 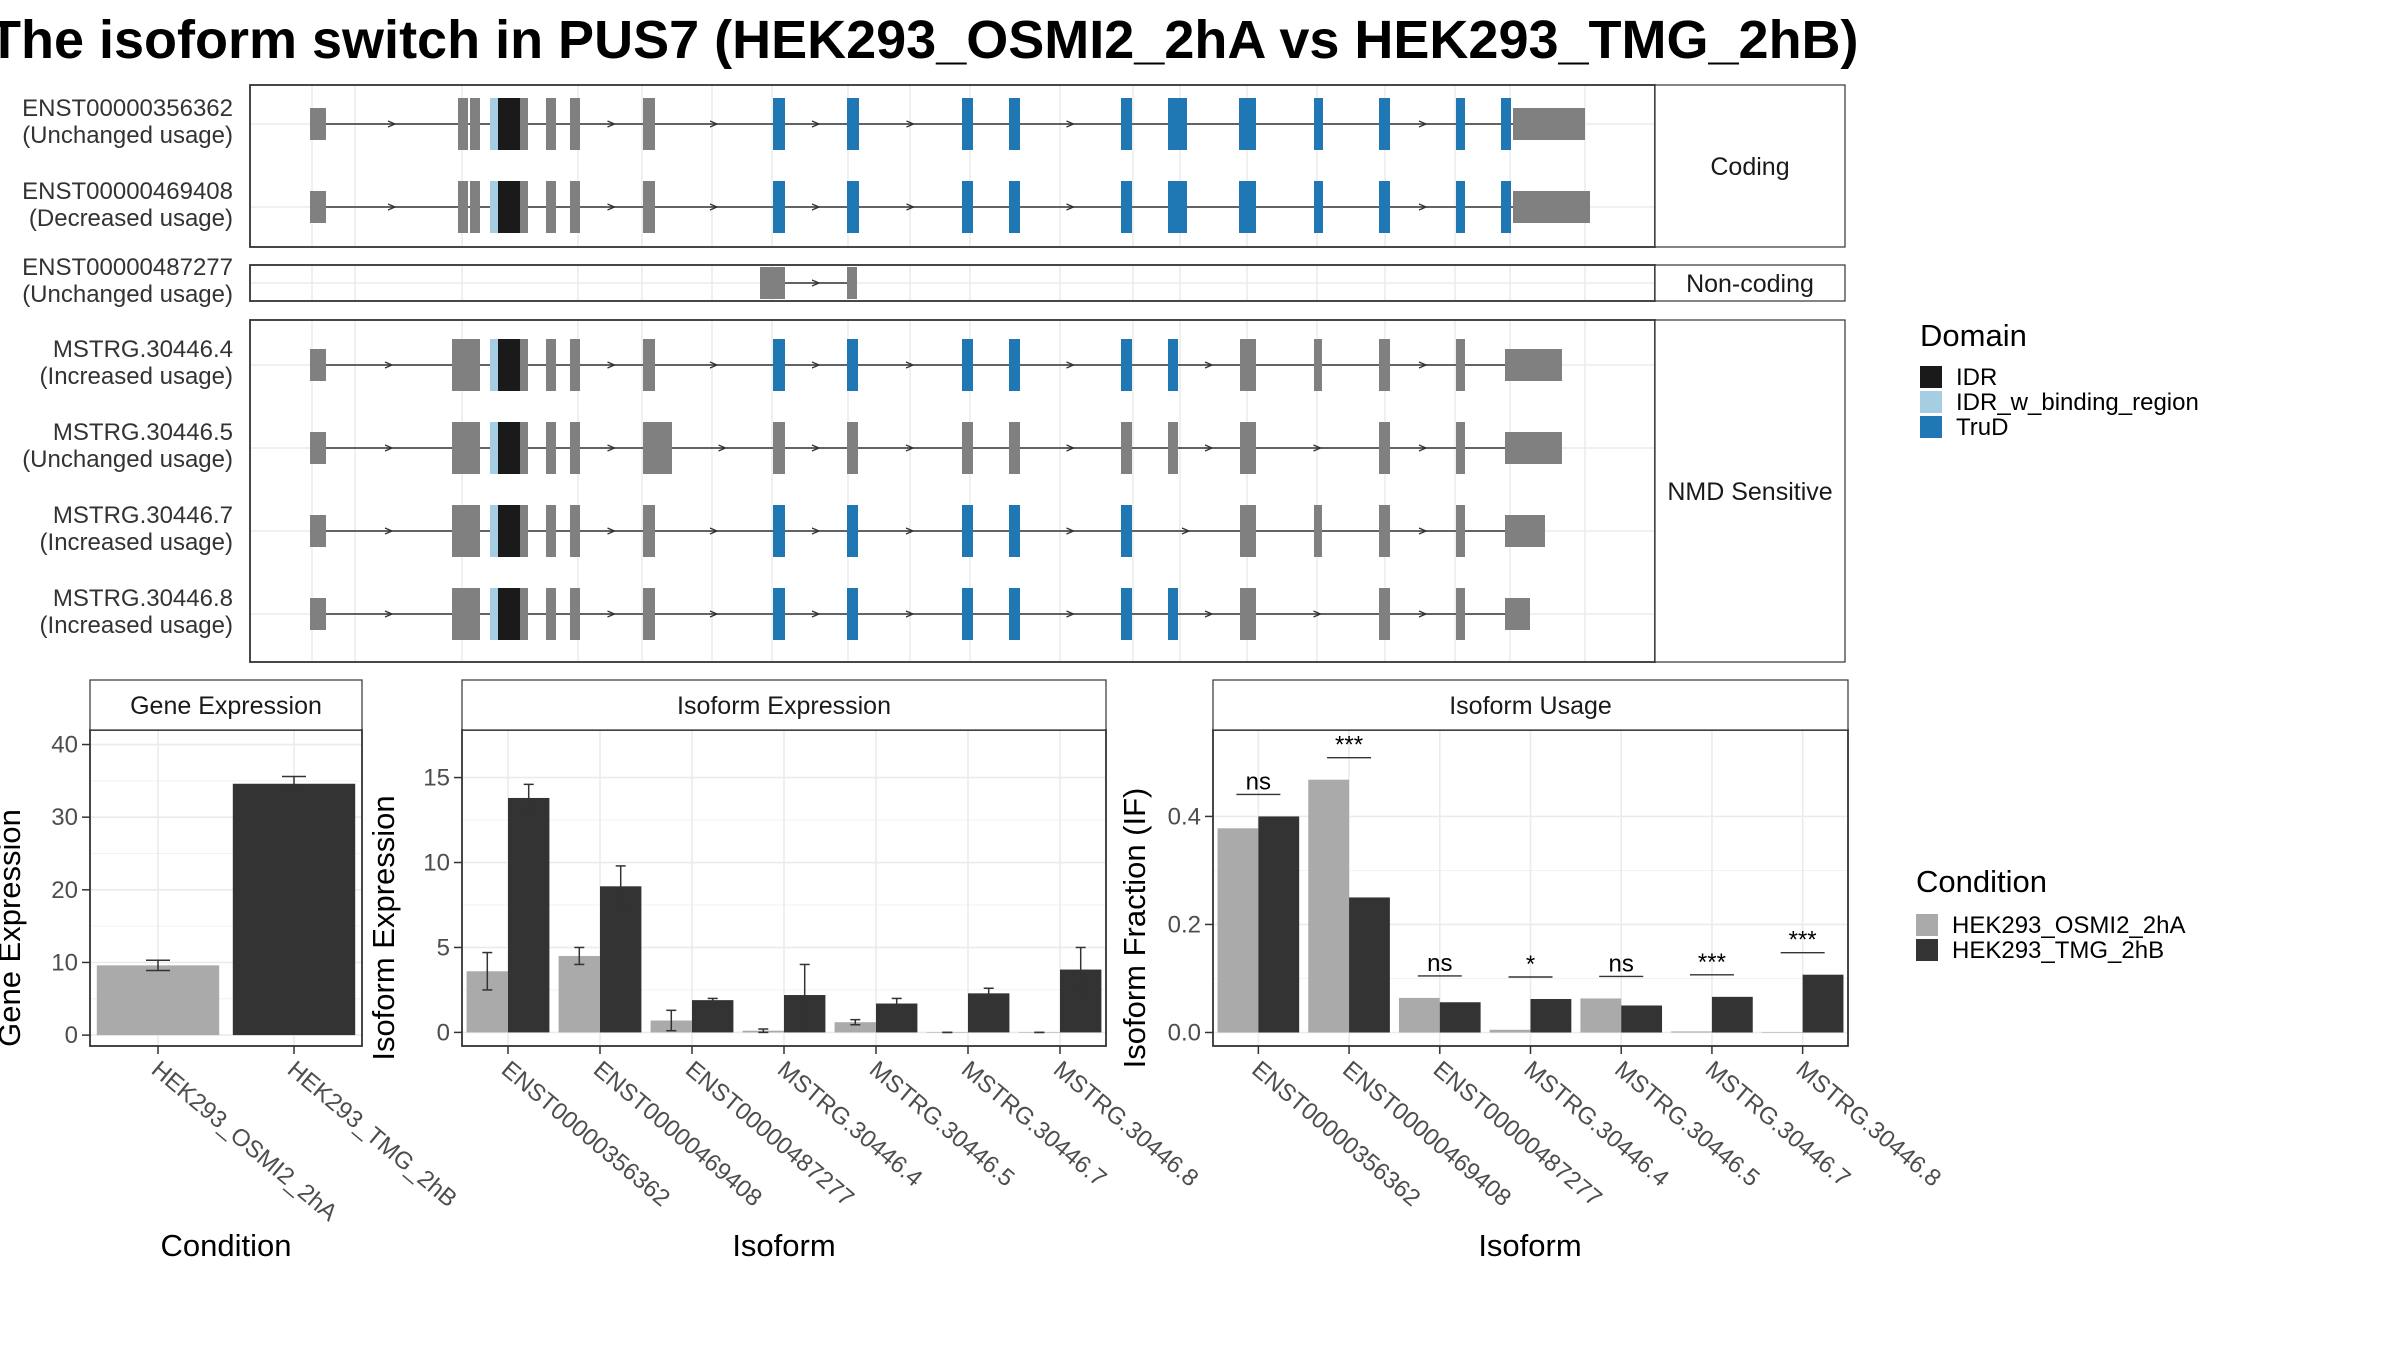 I want to click on legend-label: HEK293_OSMI2_2hA, so click(x=2068, y=925).